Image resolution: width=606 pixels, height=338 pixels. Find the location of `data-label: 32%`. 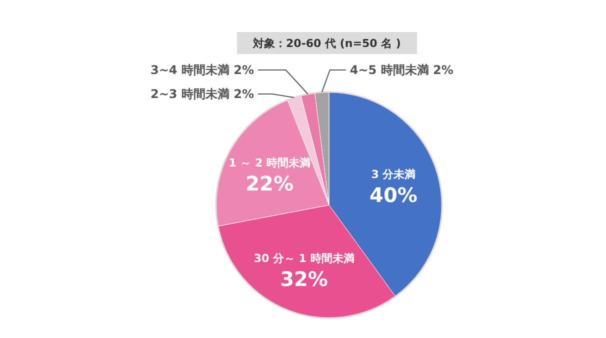

data-label: 32% is located at coordinates (304, 279).